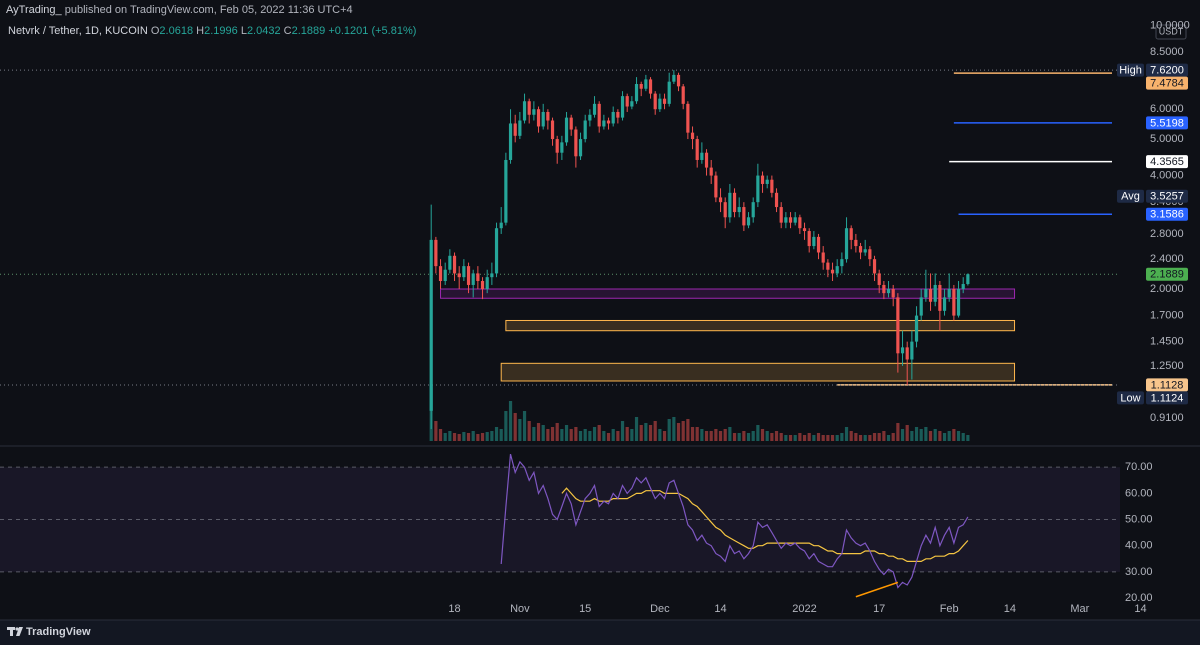 This screenshot has width=1200, height=645. What do you see at coordinates (155, 31) in the screenshot?
I see `ohlc-o-name: O` at bounding box center [155, 31].